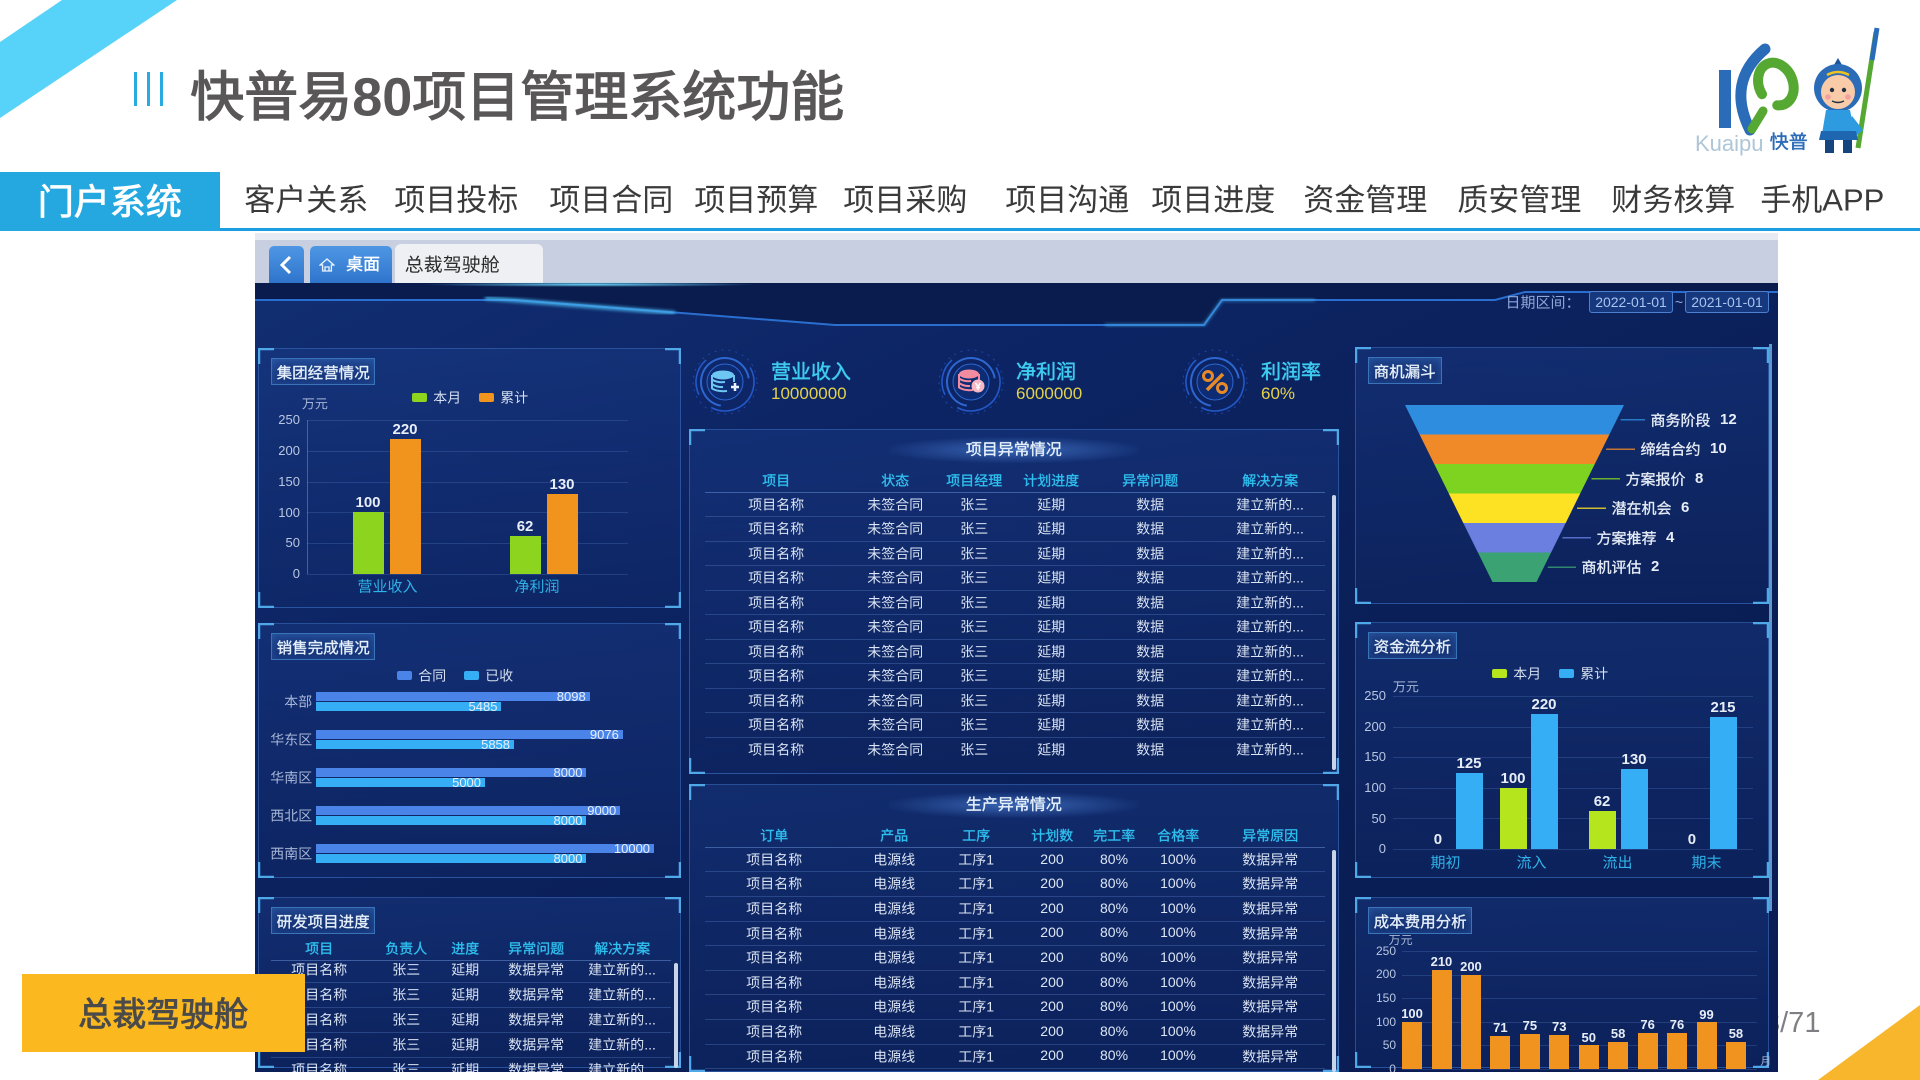 Image resolution: width=1920 pixels, height=1080 pixels. What do you see at coordinates (1853, 200) in the screenshot?
I see `svg-text: APP` at bounding box center [1853, 200].